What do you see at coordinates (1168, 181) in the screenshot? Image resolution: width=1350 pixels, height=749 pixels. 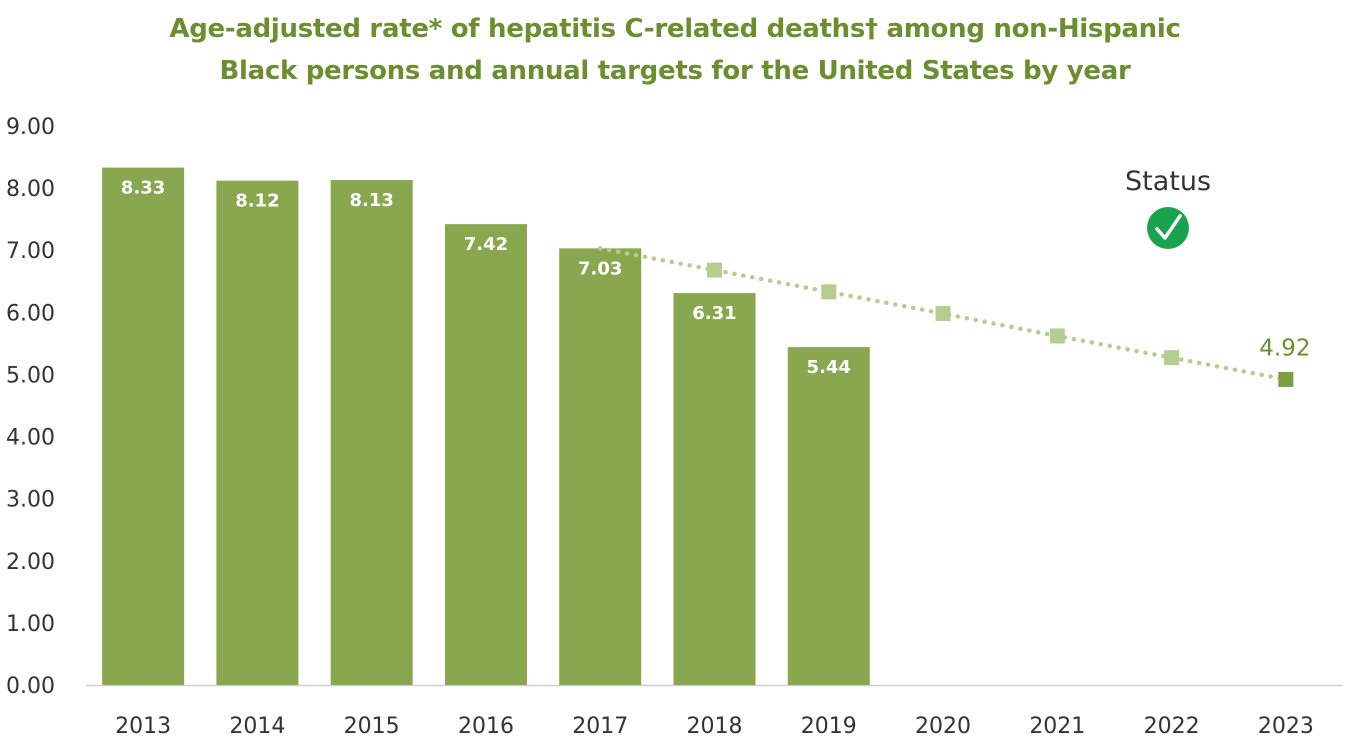 I see `status-label: Status` at bounding box center [1168, 181].